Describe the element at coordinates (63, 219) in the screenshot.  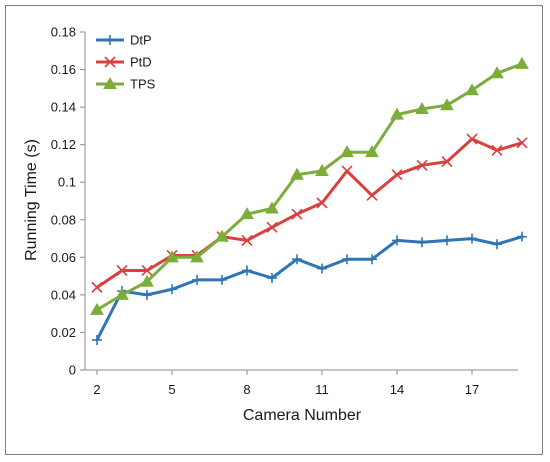
I see `y-tick-label: 0.08` at that location.